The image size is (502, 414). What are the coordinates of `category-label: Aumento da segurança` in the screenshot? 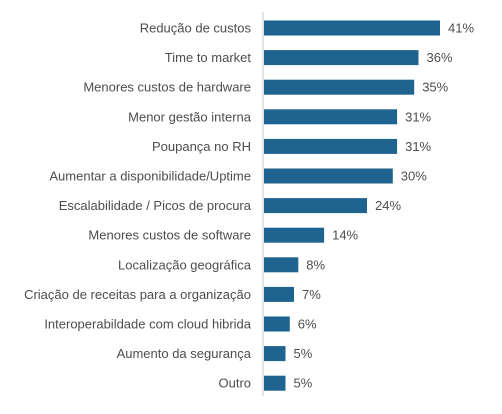 It's located at (184, 353).